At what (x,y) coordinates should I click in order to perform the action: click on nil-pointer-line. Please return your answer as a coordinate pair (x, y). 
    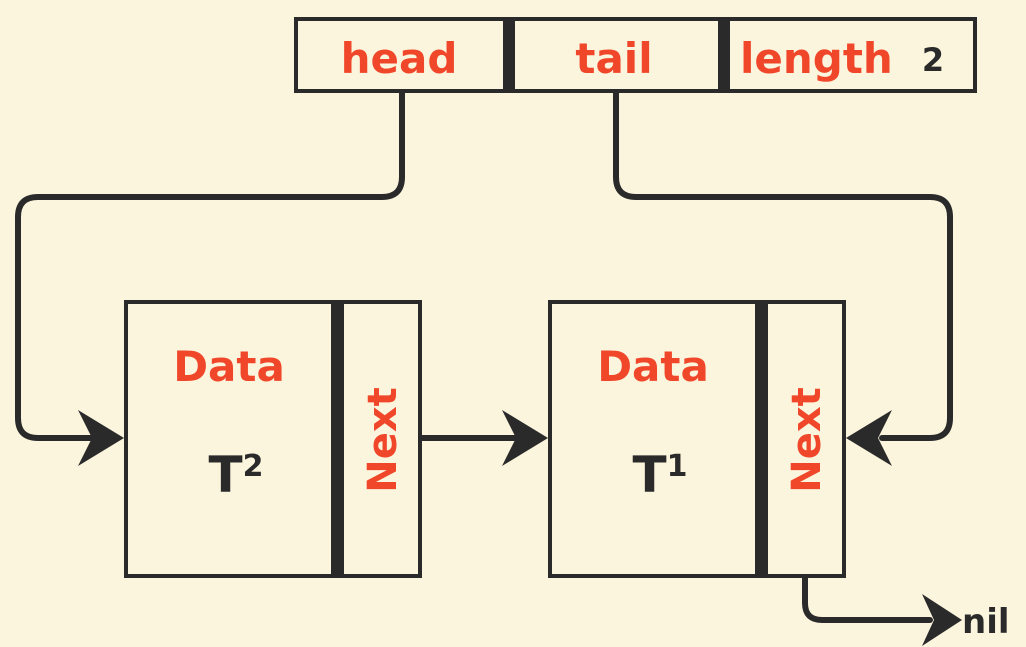
    Looking at the image, I should click on (867, 599).